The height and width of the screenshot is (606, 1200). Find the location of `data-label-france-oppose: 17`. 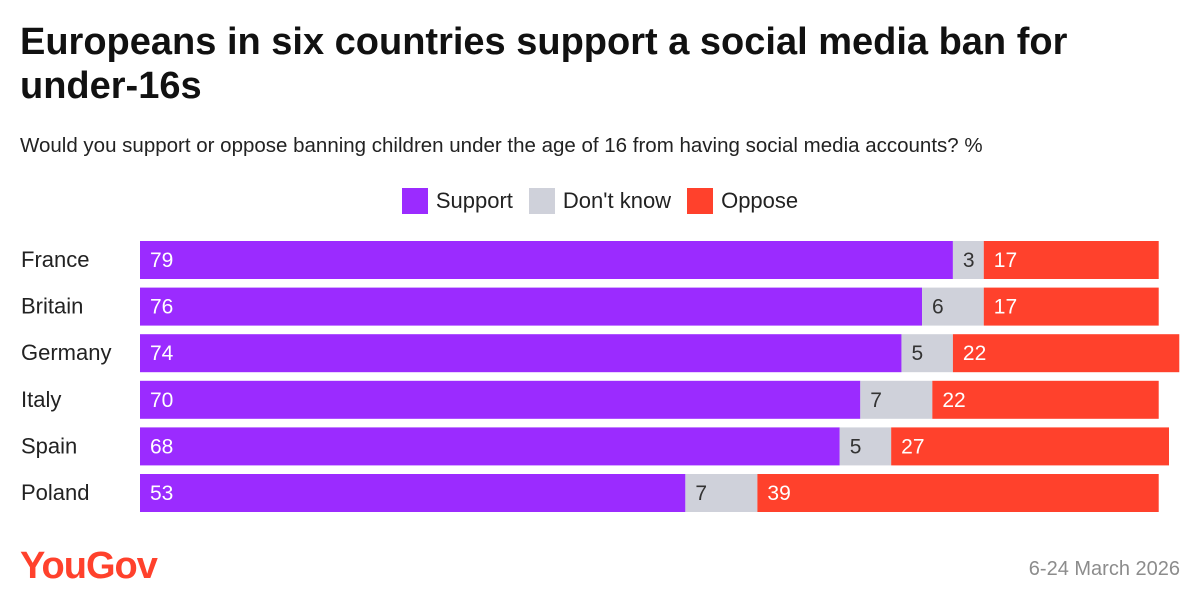

data-label-france-oppose: 17 is located at coordinates (1005, 260).